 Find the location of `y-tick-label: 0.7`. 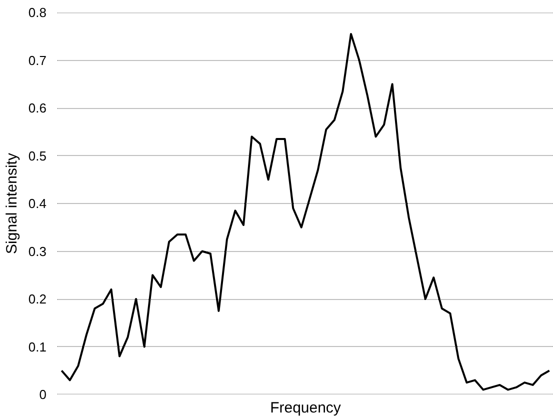

y-tick-label: 0.7 is located at coordinates (37, 60).